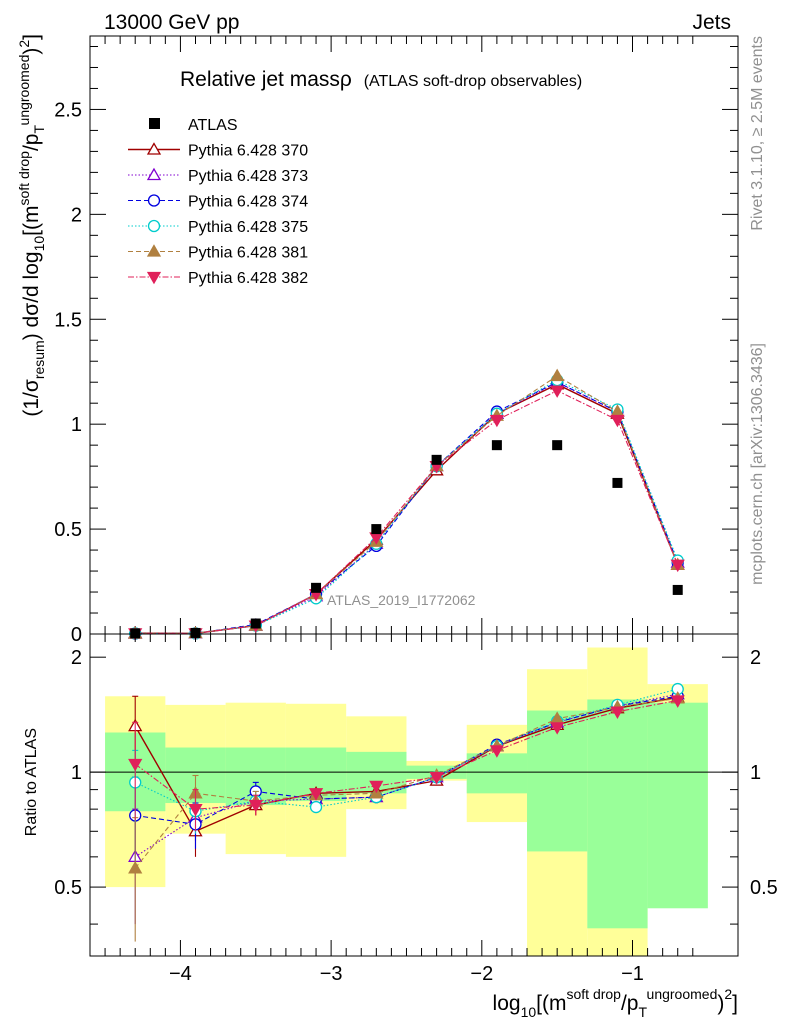 The image size is (786, 1024). I want to click on legend-label: Pythia 6.428 381, so click(248, 253).